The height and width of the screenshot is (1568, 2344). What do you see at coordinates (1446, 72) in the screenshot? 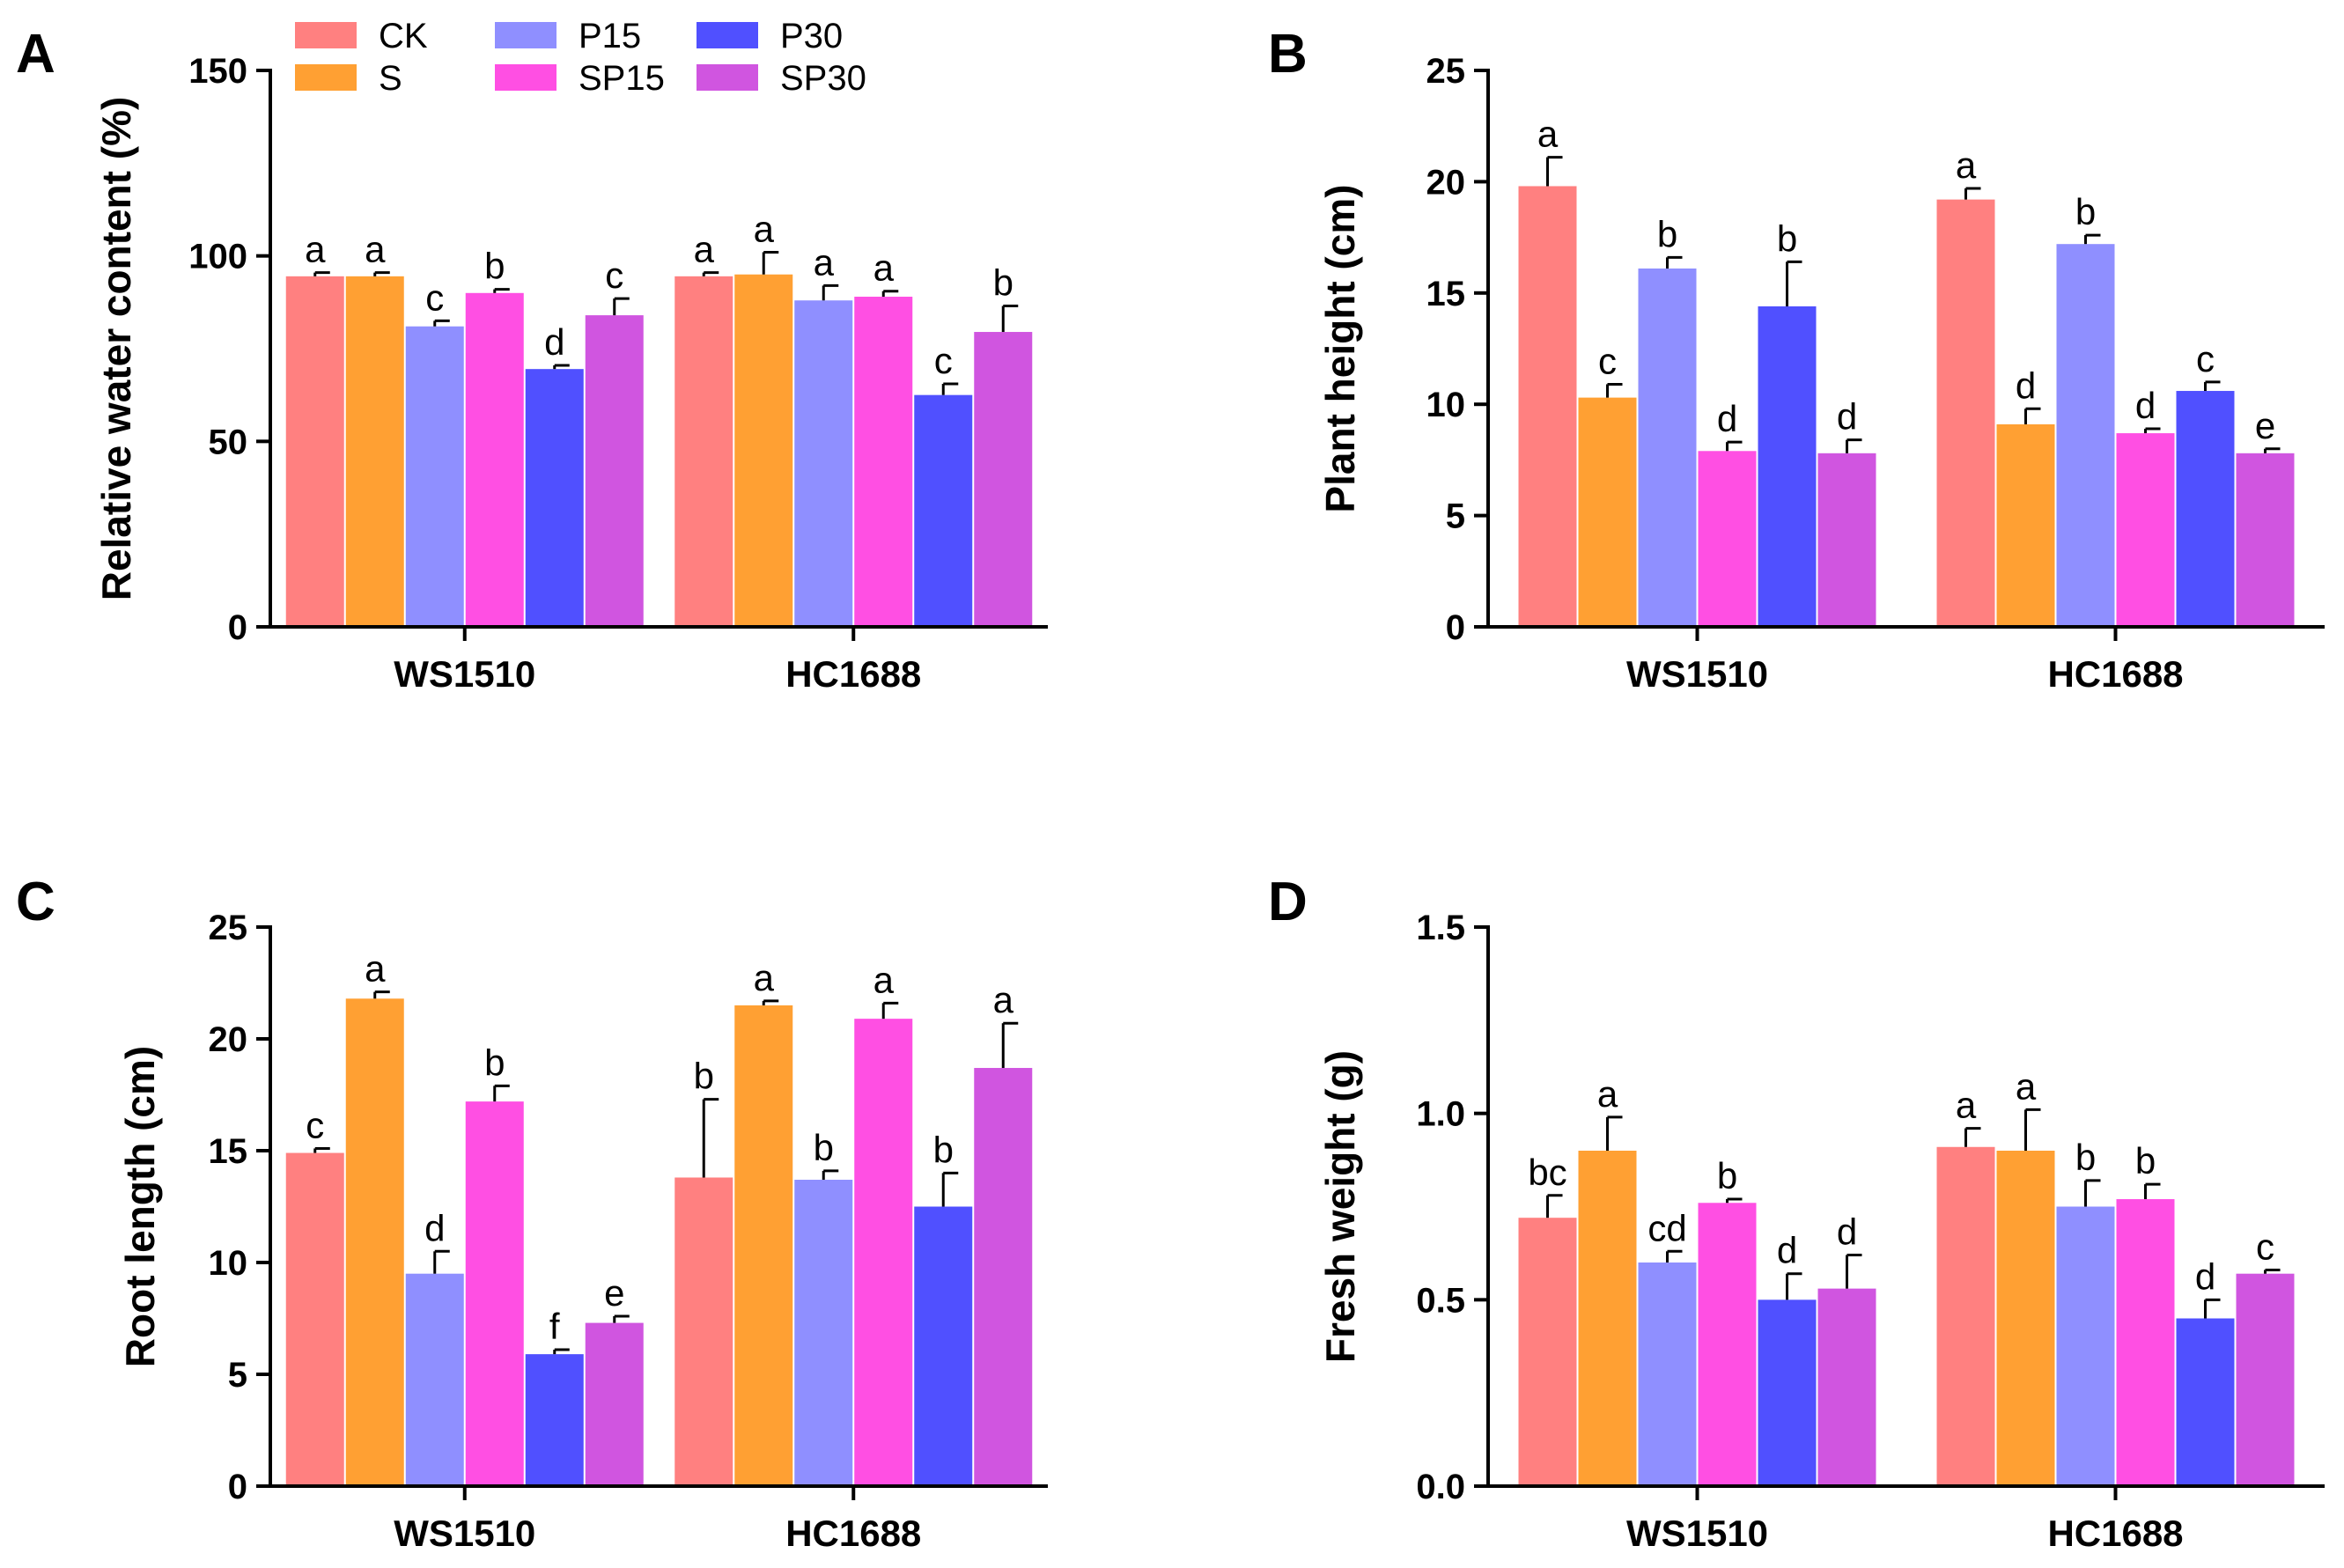
I see `y-tick-label: 25` at bounding box center [1446, 72].